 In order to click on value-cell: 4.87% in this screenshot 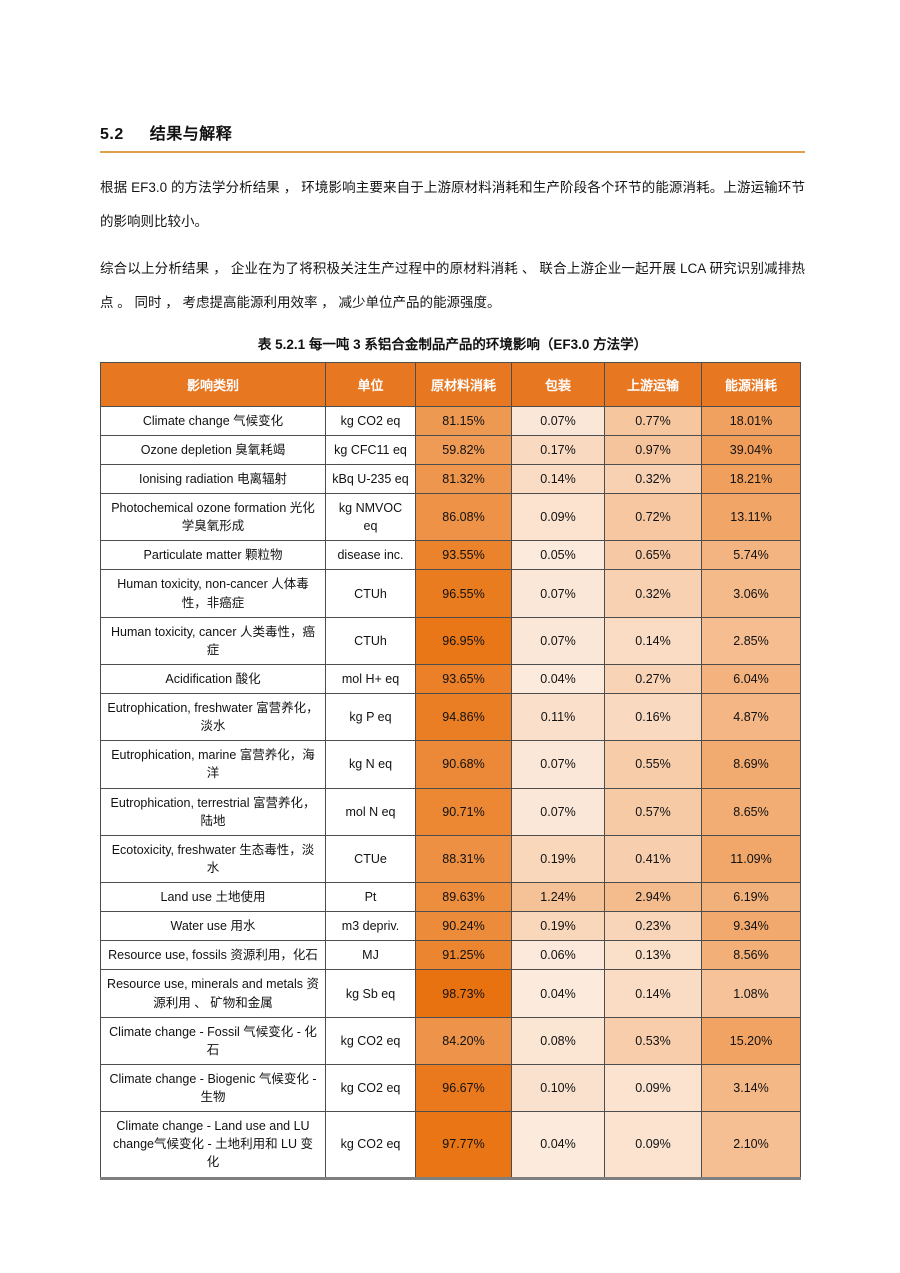, I will do `click(751, 717)`.